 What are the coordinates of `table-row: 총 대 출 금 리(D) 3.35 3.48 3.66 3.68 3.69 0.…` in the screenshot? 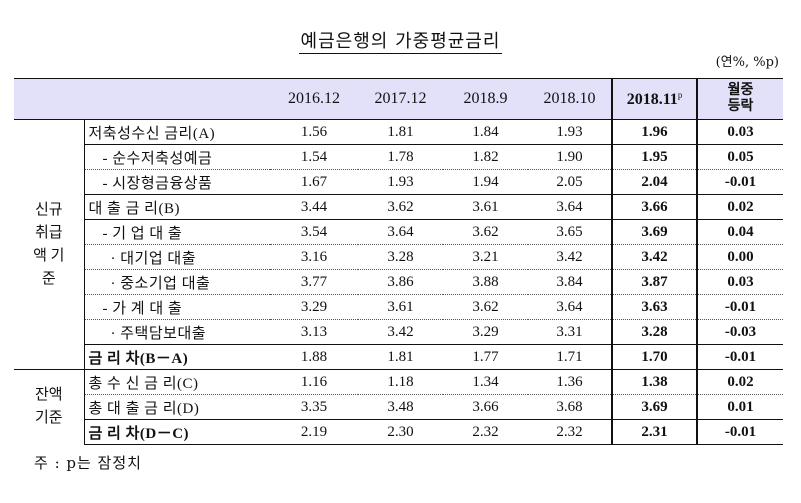 It's located at (398, 407).